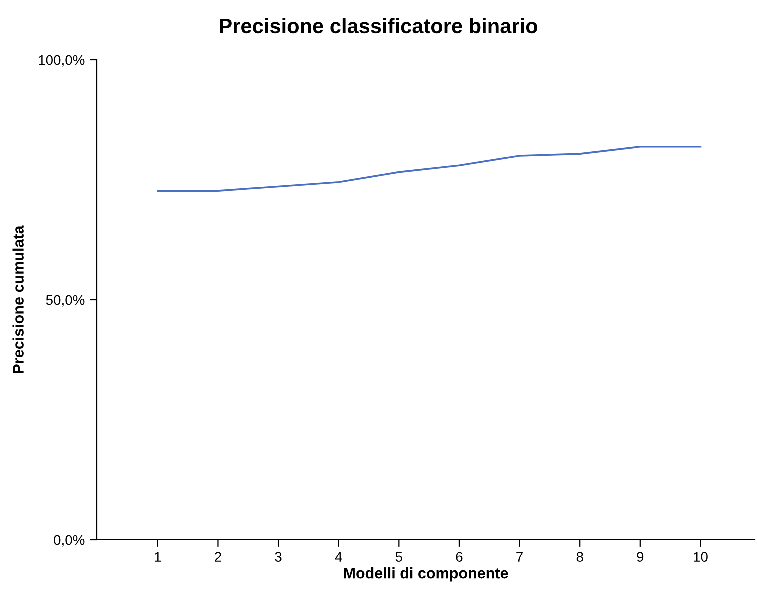 The width and height of the screenshot is (757, 589). What do you see at coordinates (399, 557) in the screenshot?
I see `x-tick-label: 5` at bounding box center [399, 557].